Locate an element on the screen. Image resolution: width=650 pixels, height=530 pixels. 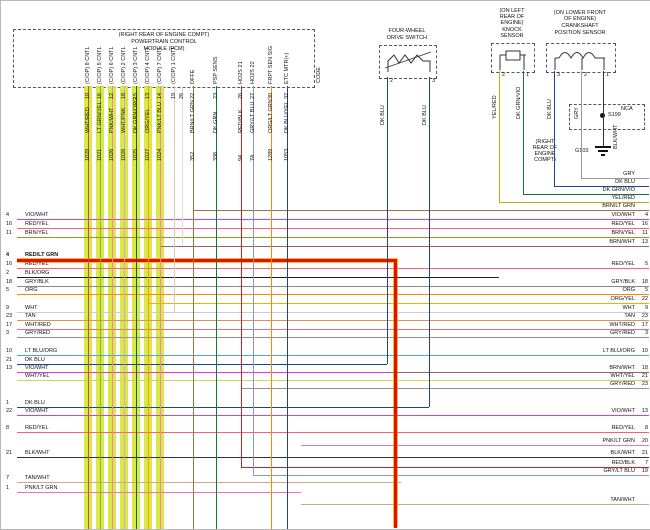
knock-sensor-loc-line2: REAR OF is located at coordinates (512, 17).